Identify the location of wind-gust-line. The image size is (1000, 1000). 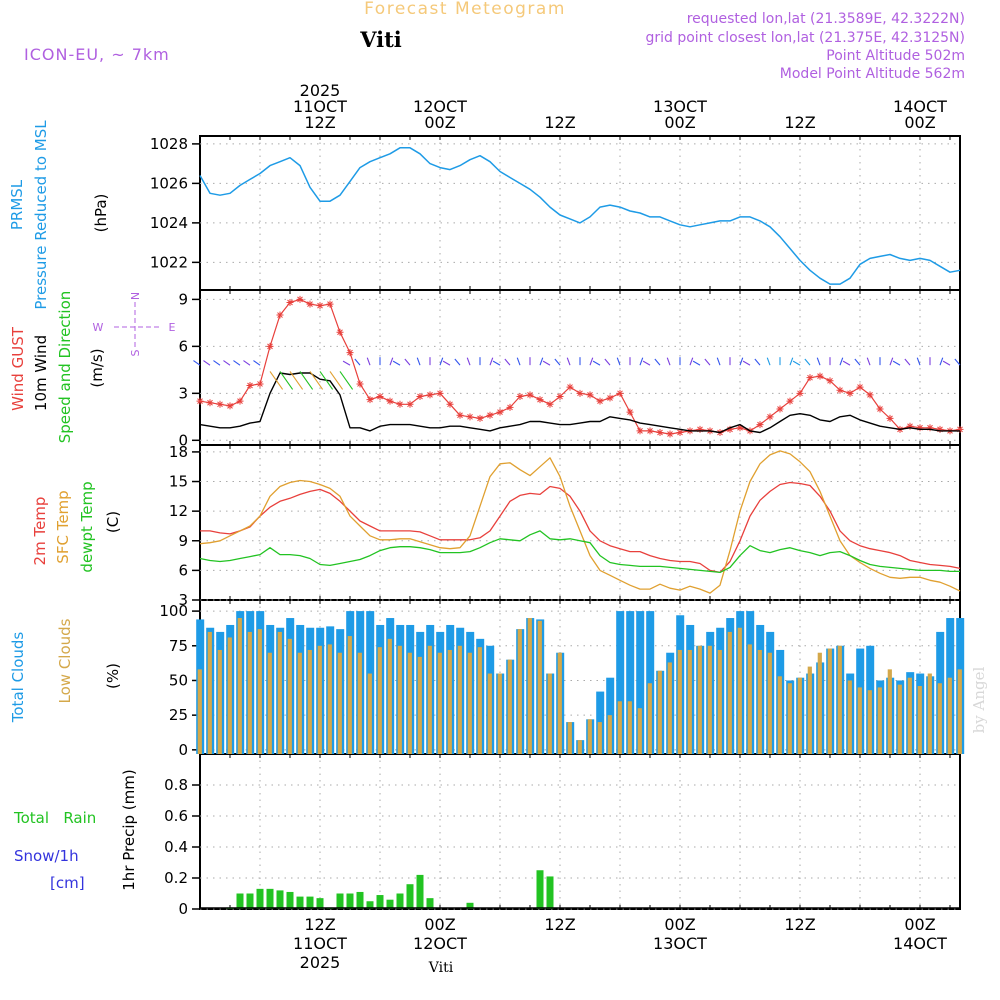
(580, 366).